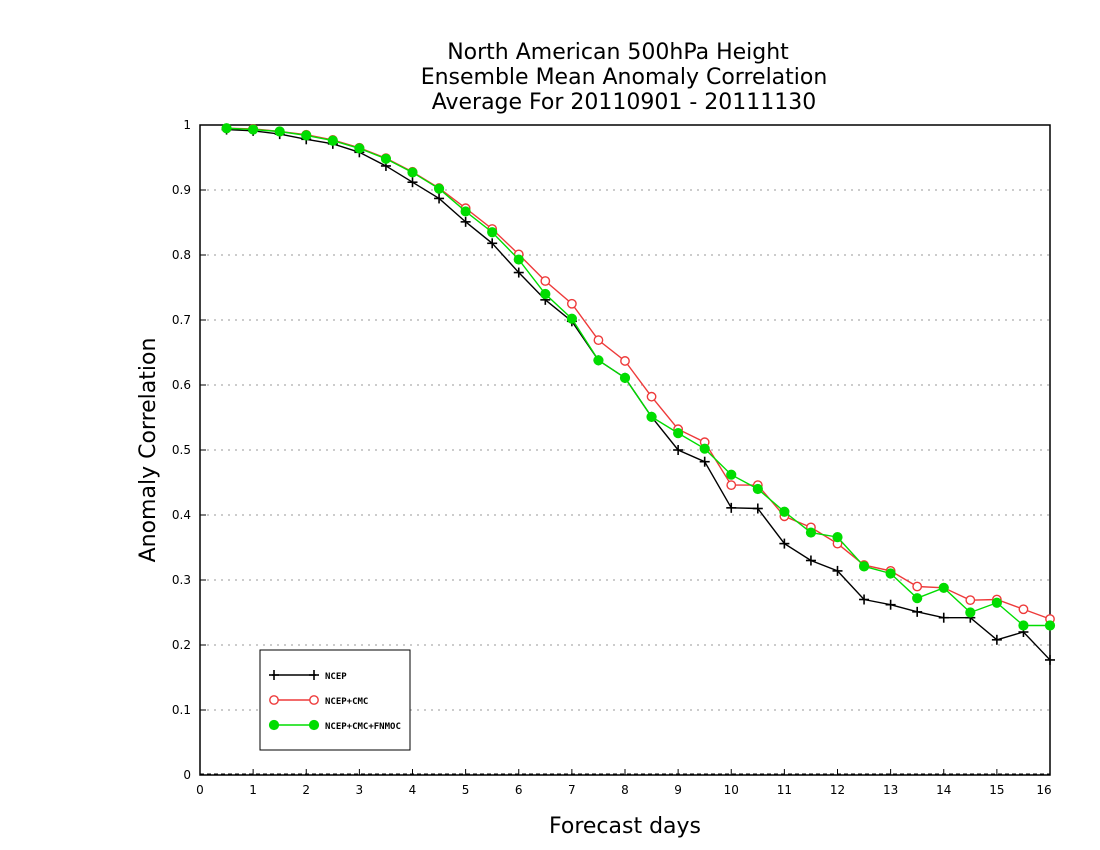 This screenshot has width=1100, height=850. What do you see at coordinates (624, 102) in the screenshot?
I see `chart-title-line-3: Average For 20110901 - 20111130` at bounding box center [624, 102].